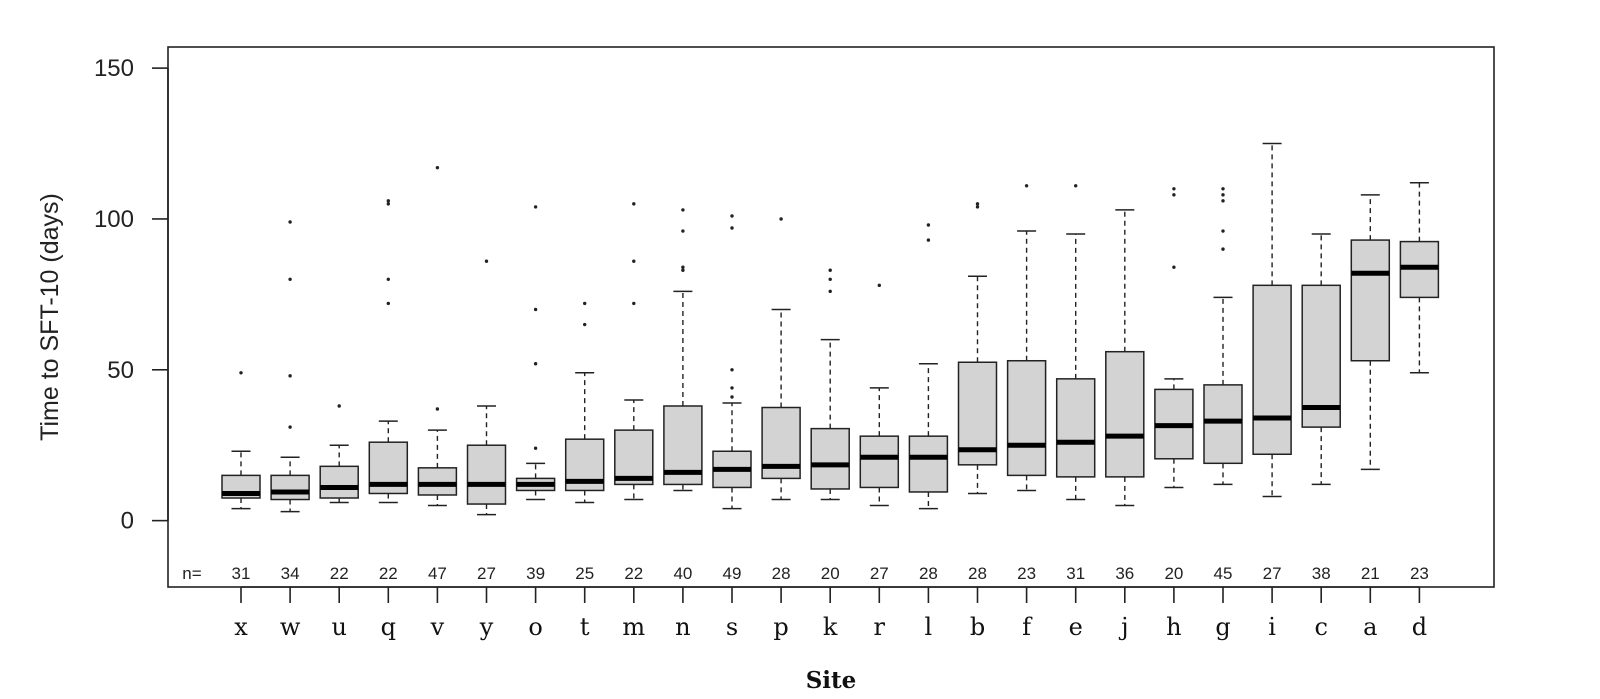 This screenshot has width=1600, height=699. I want to click on n-count-n: 40, so click(682, 573).